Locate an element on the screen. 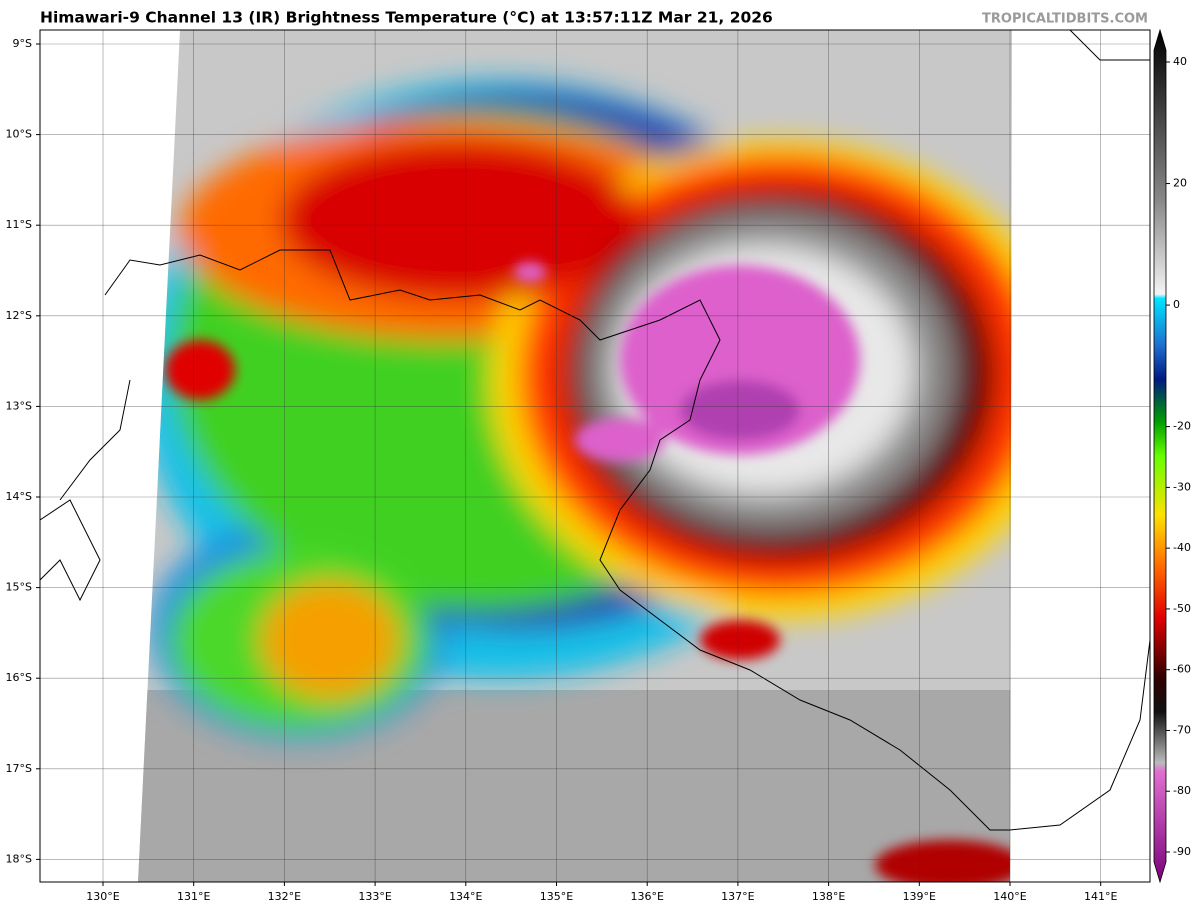 This screenshot has width=1200, height=906. latitude-label: 11°S is located at coordinates (19, 224).